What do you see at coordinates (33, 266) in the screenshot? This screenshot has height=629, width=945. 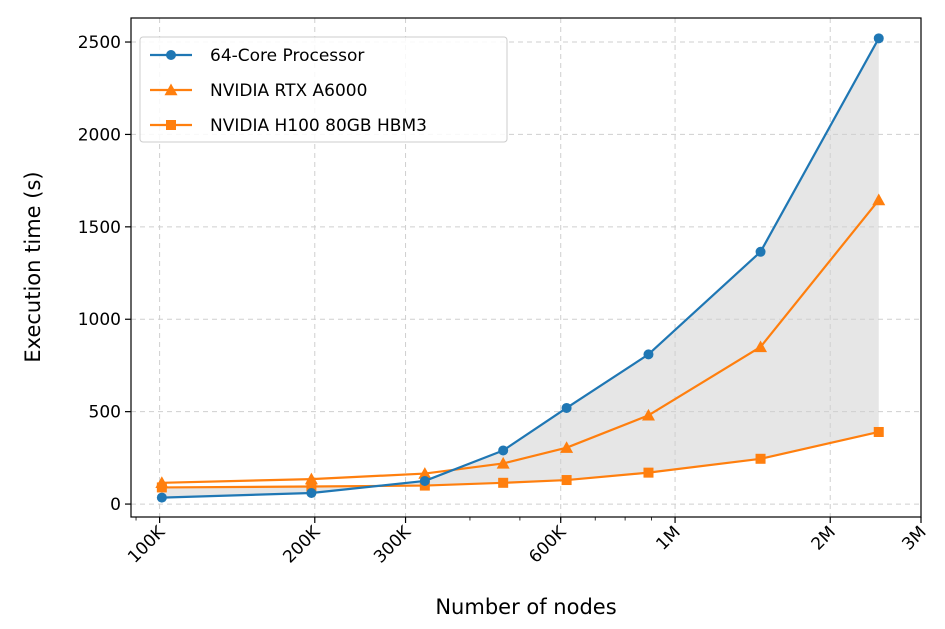 I see `y-axis-title: Execution time (s)` at bounding box center [33, 266].